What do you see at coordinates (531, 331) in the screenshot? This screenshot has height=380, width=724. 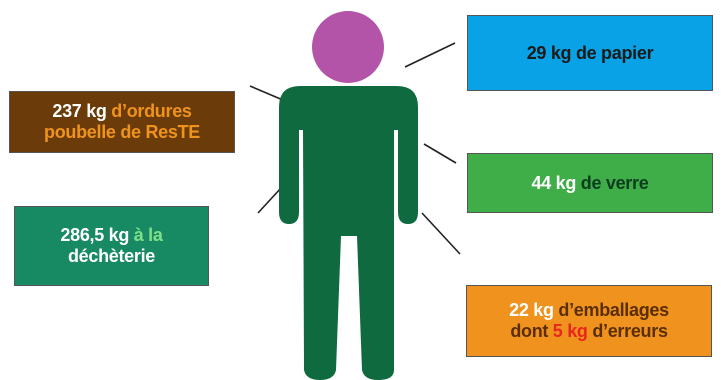 I see `emballages-text-line2a: dont` at bounding box center [531, 331].